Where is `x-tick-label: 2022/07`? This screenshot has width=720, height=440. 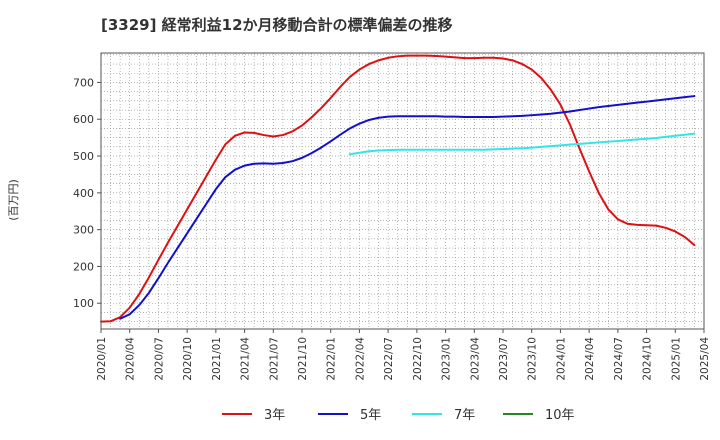 x-tick-label: 2022/07 is located at coordinates (389, 359).